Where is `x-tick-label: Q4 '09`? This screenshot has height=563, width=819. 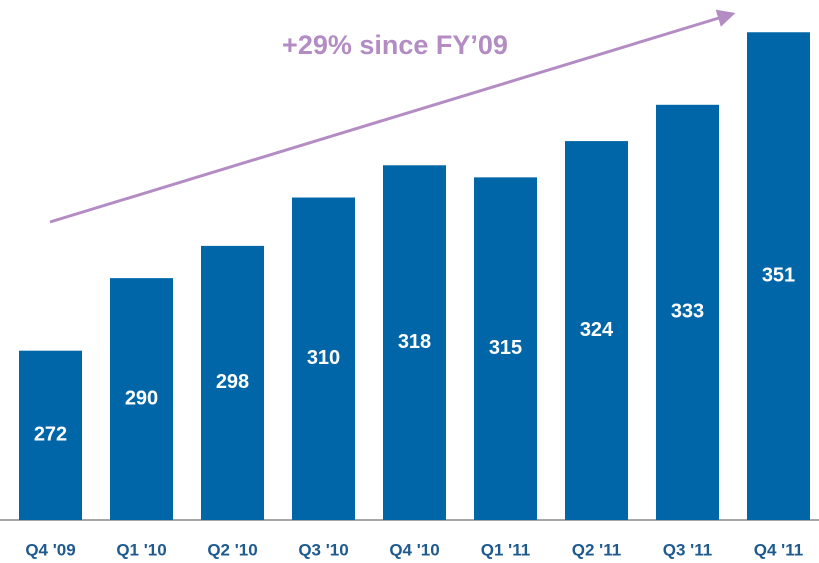
x-tick-label: Q4 '09 is located at coordinates (50, 549).